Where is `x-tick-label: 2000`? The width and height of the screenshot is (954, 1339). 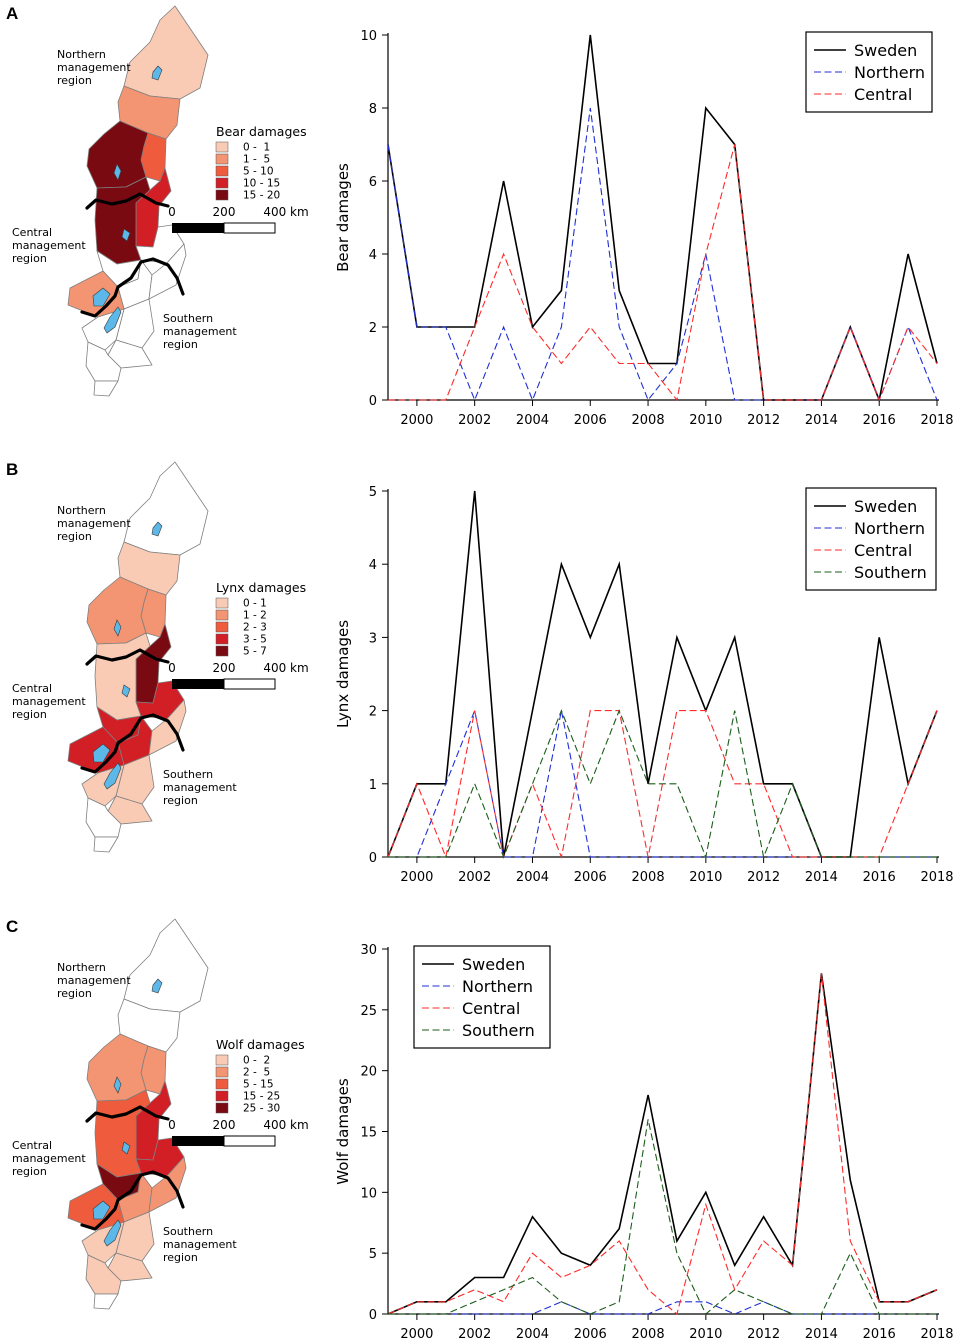 x-tick-label: 2000 is located at coordinates (416, 1333).